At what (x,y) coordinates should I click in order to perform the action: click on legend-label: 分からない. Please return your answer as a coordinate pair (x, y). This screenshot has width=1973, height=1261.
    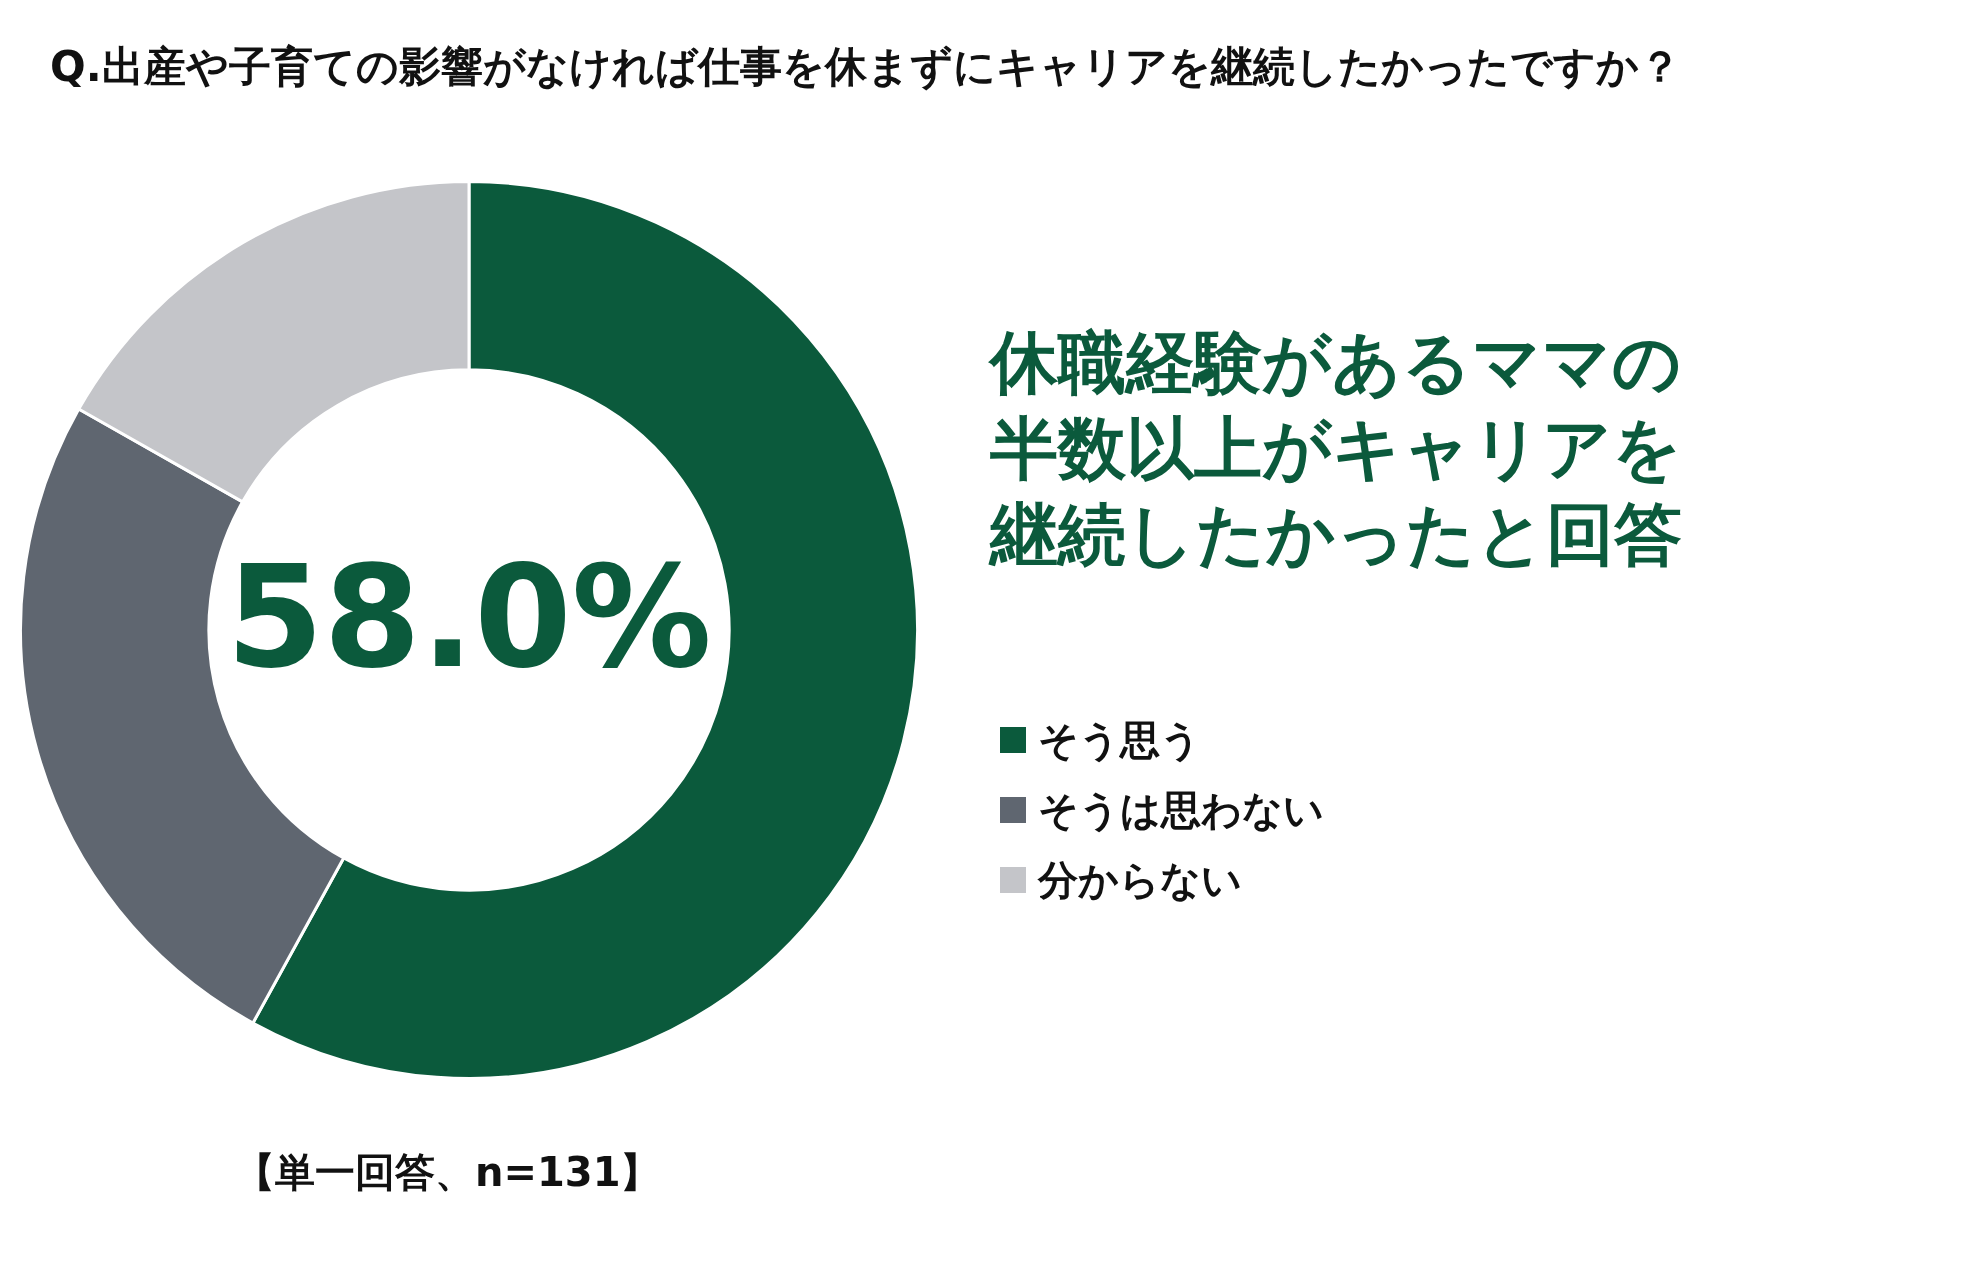
    Looking at the image, I should click on (1140, 880).